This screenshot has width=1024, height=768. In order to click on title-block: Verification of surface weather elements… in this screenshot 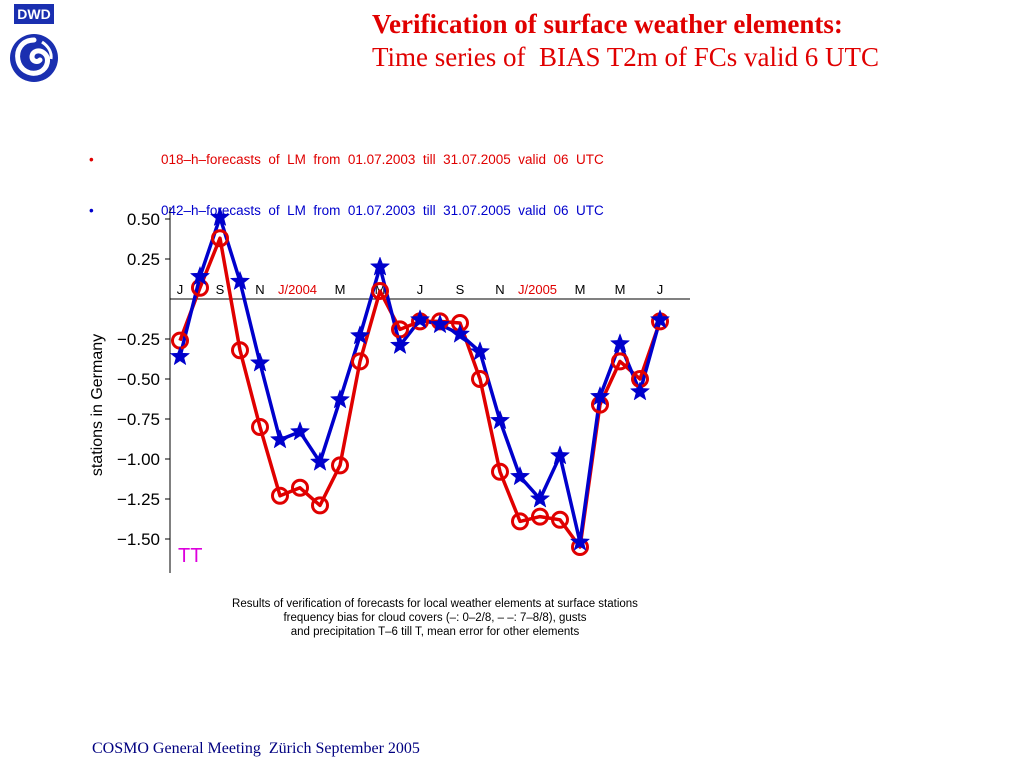, I will do `click(697, 41)`.